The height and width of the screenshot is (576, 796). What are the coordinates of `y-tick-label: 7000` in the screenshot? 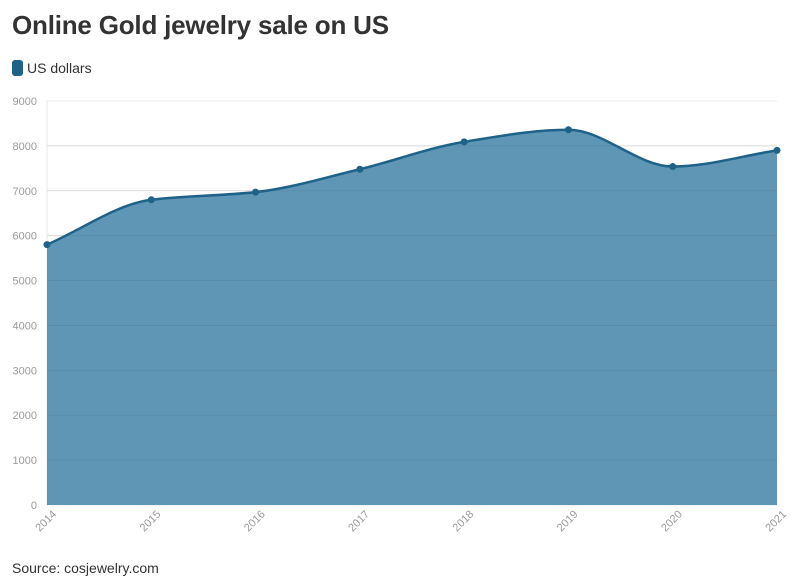 It's located at (25, 192).